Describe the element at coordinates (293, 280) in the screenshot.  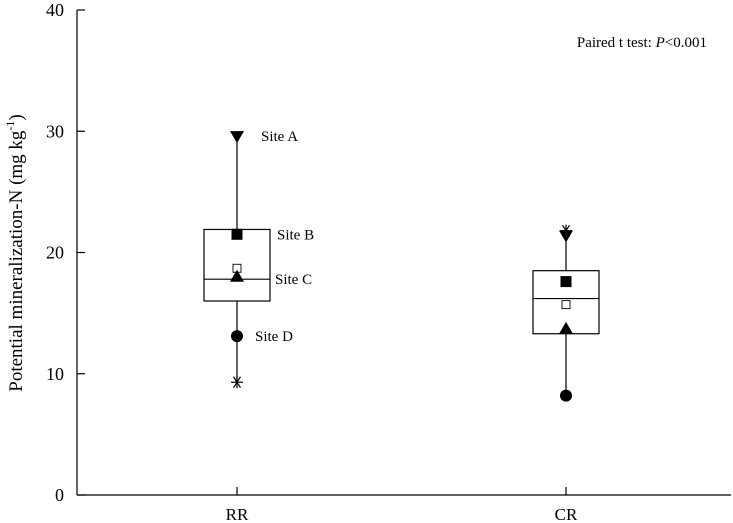
I see `site-label: Site C` at that location.